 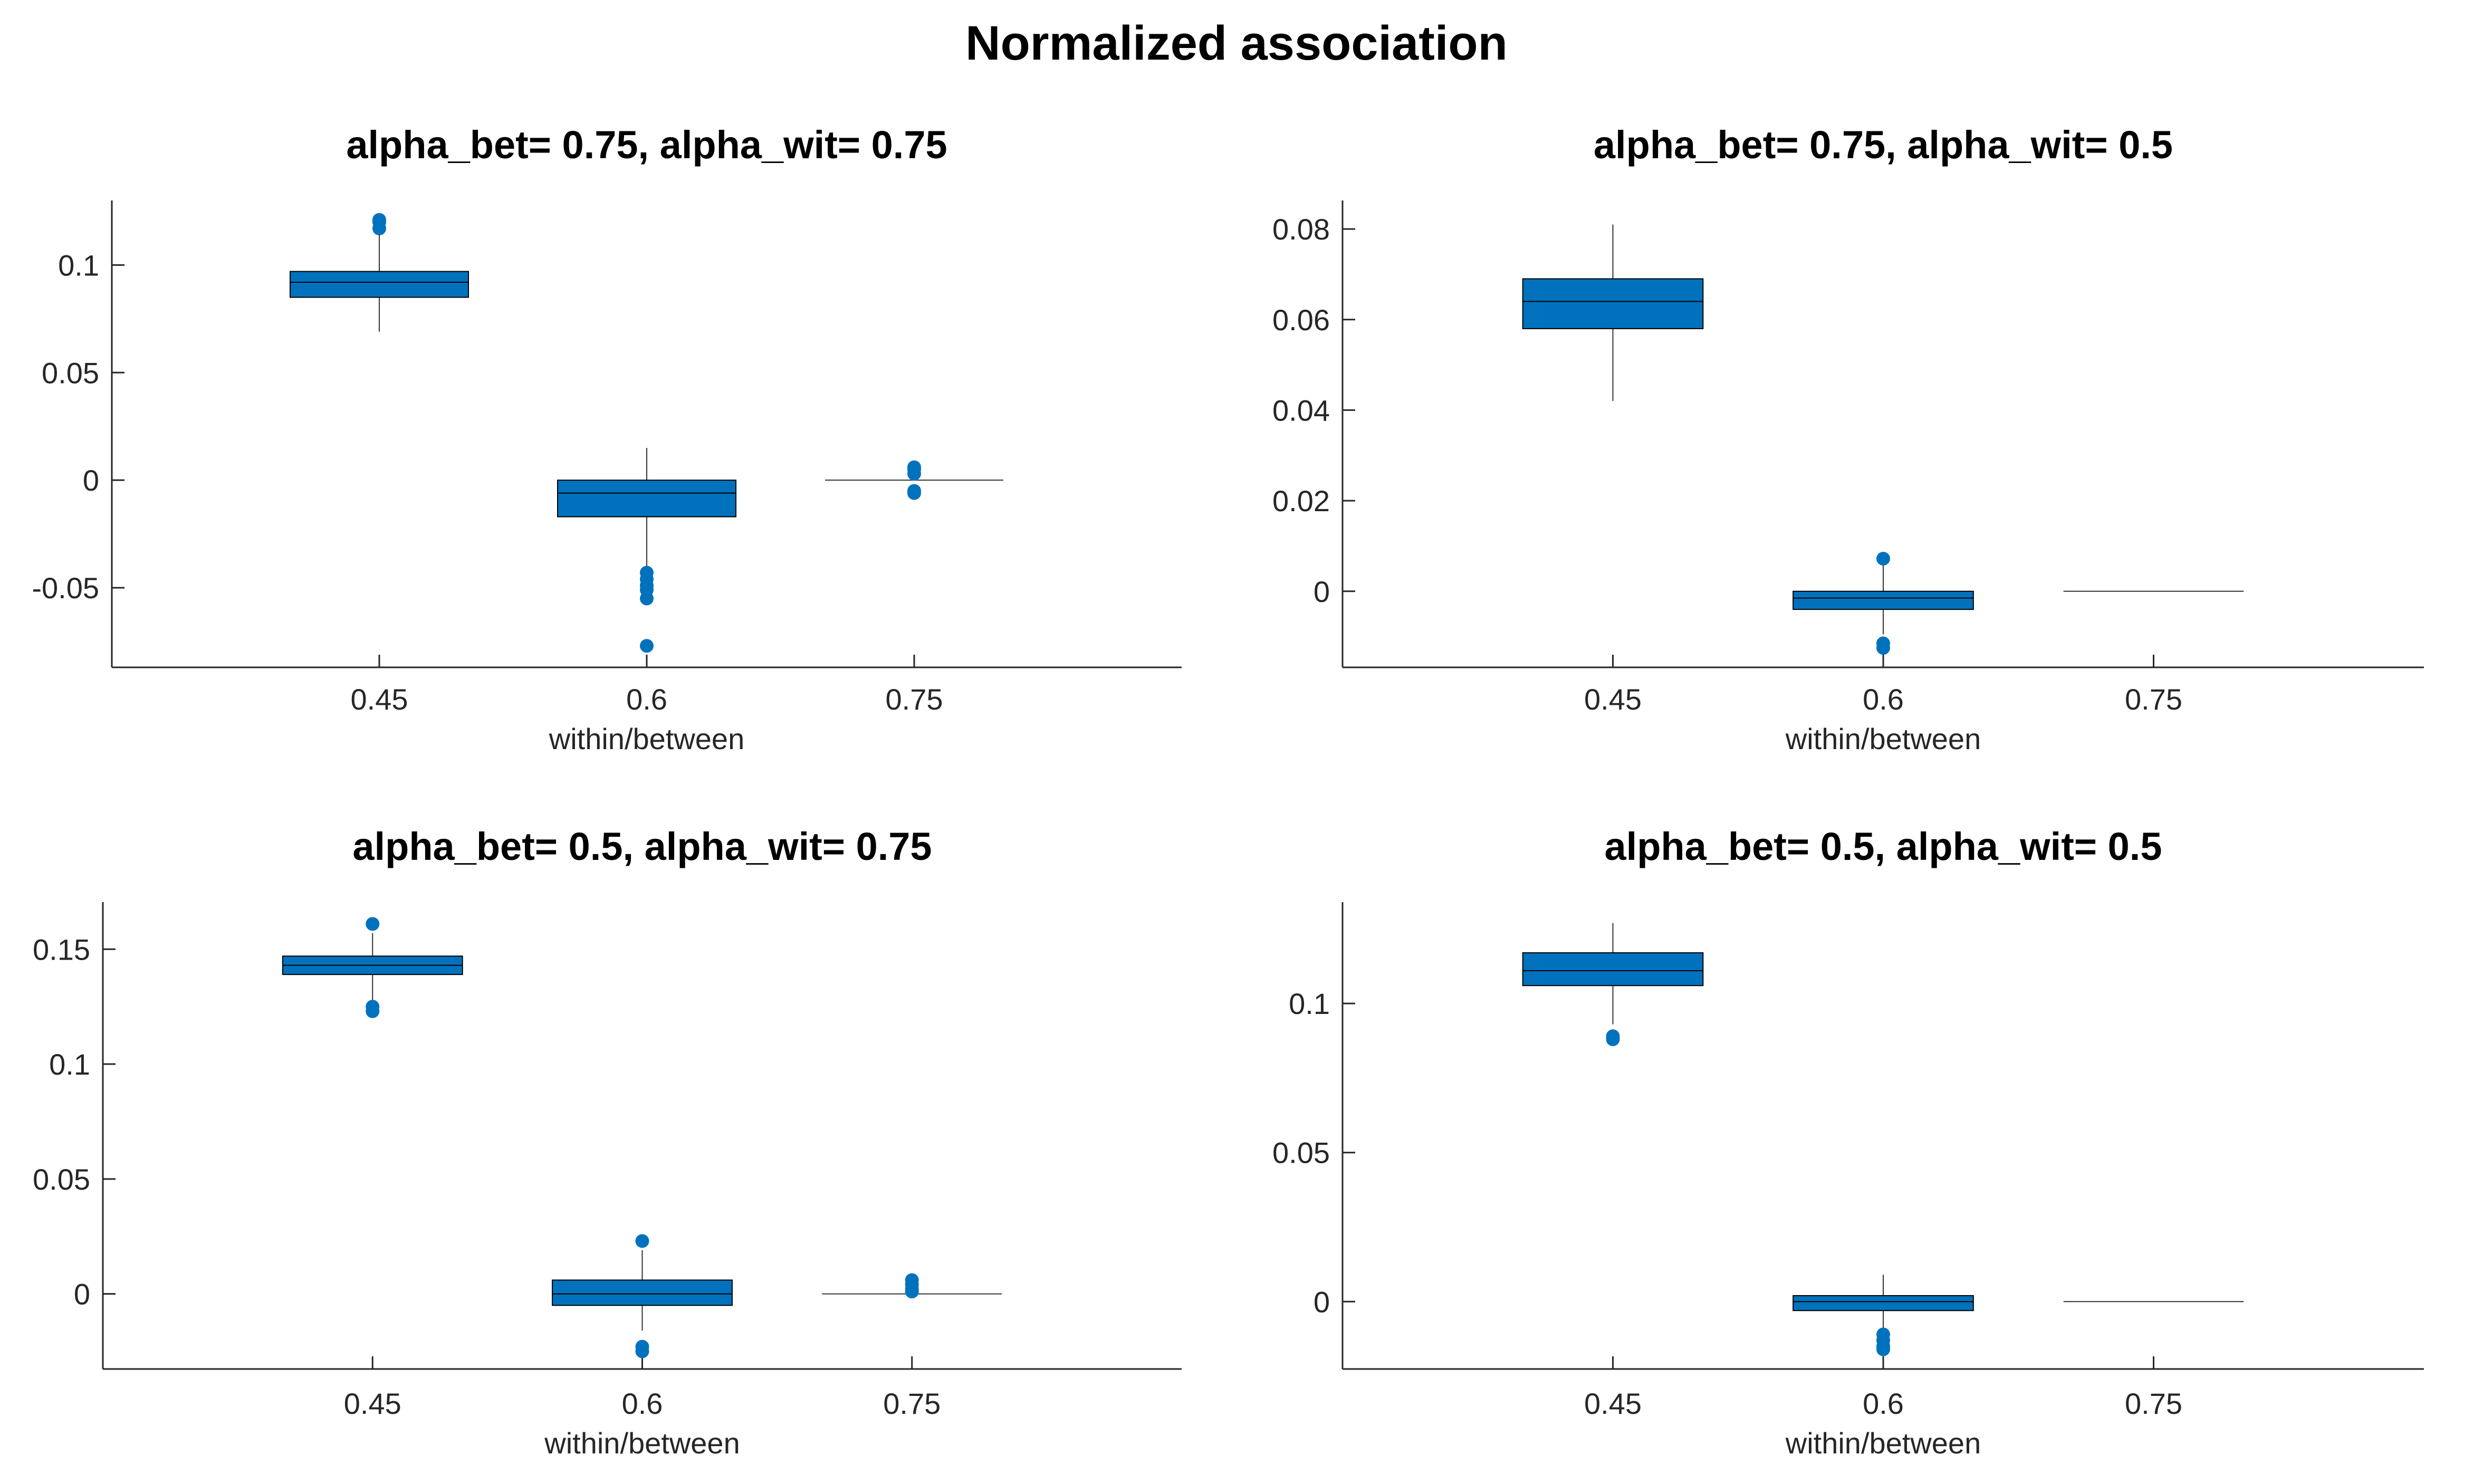 What do you see at coordinates (646, 145) in the screenshot?
I see `chart-title: alpha_bet= 0.75, alpha_wit= 0.75` at bounding box center [646, 145].